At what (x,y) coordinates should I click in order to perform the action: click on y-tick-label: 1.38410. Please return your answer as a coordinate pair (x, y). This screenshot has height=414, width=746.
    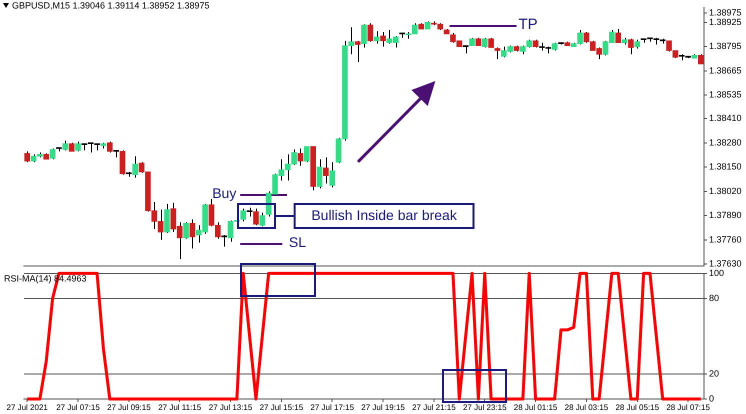
    Looking at the image, I should click on (725, 117).